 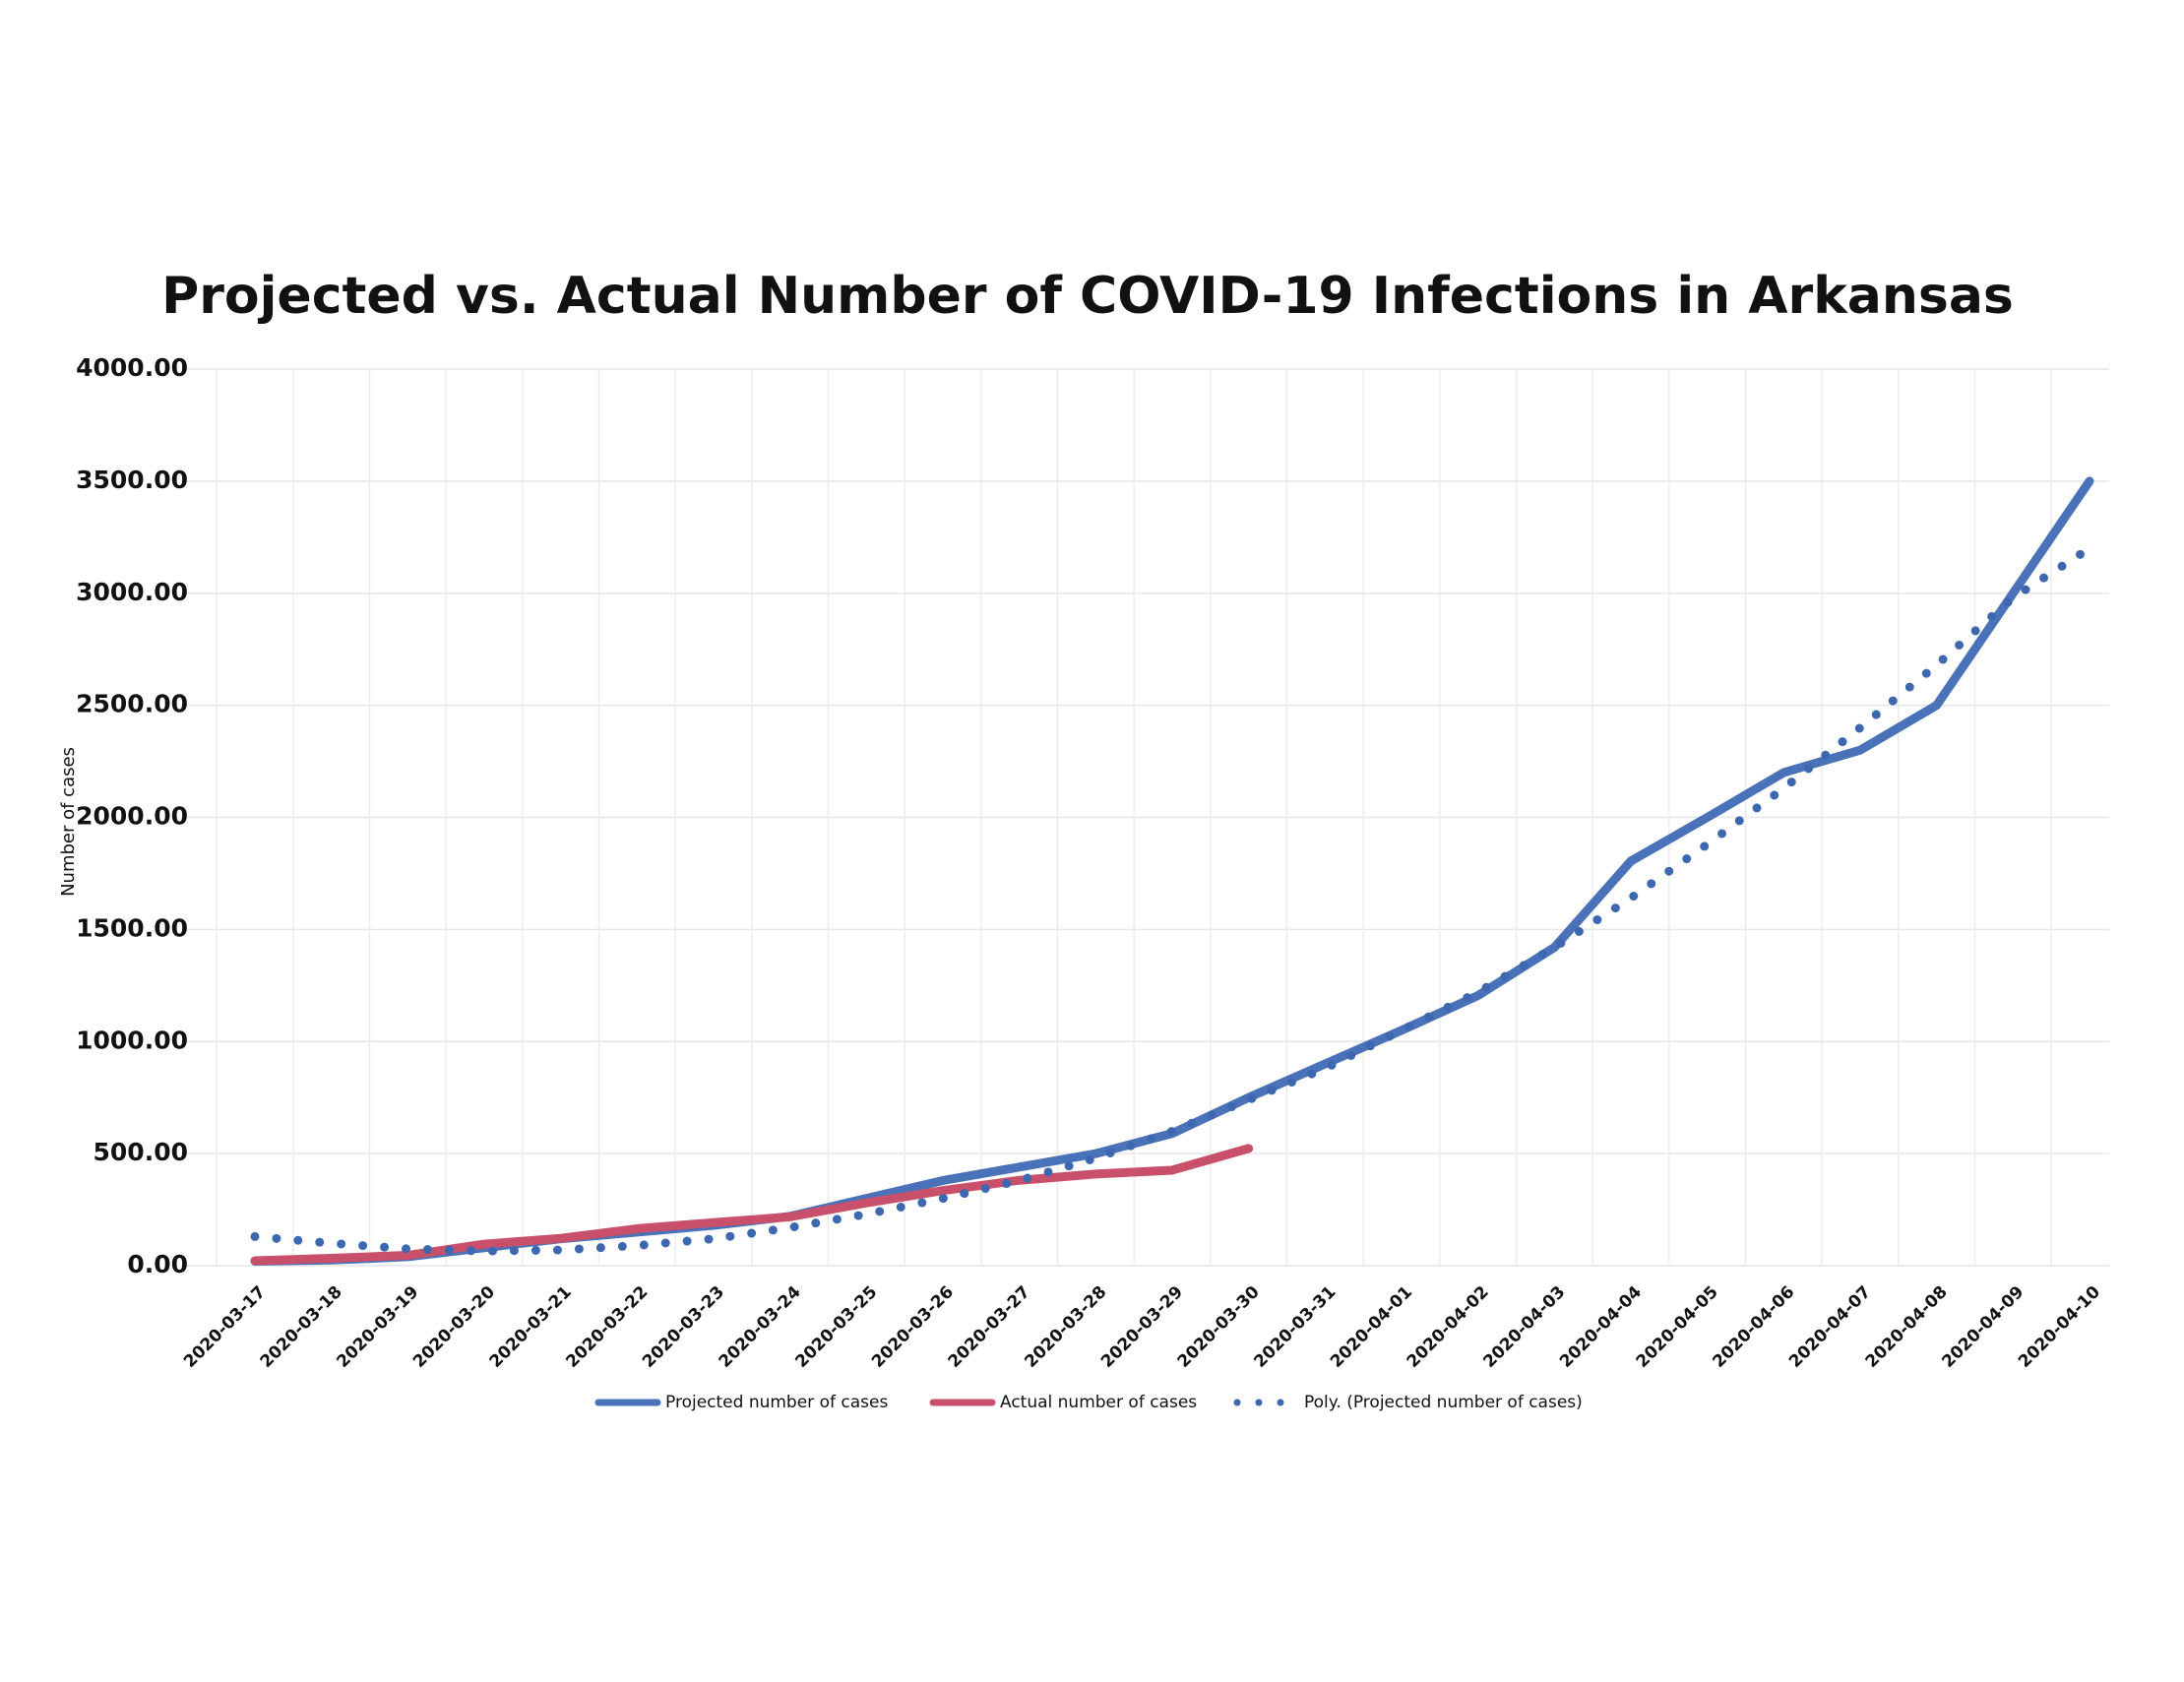 I want to click on y-tick-label: 4000.00, so click(x=132, y=368).